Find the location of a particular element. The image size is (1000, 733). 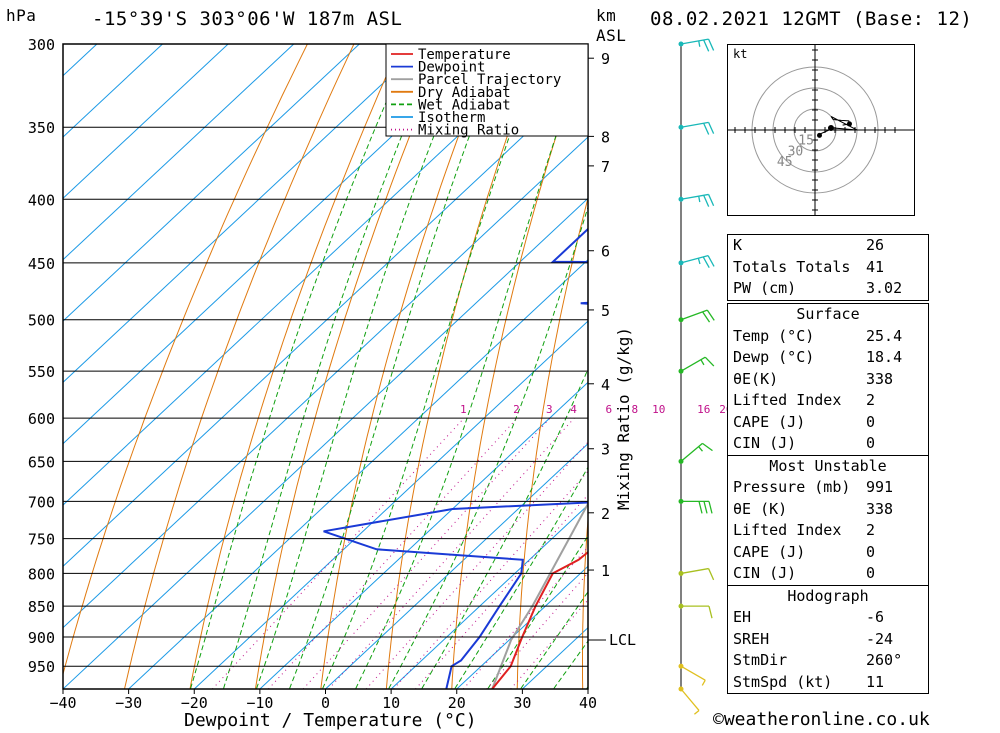

hodo-label: EH is located at coordinates (742, 617).